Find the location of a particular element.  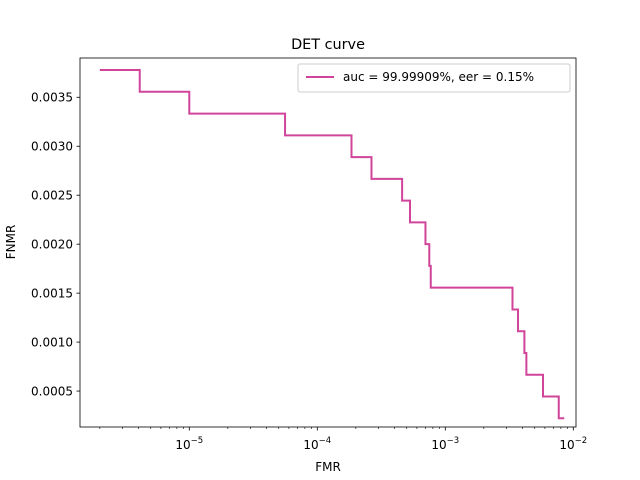

chart-title: DET curve is located at coordinates (328, 45).